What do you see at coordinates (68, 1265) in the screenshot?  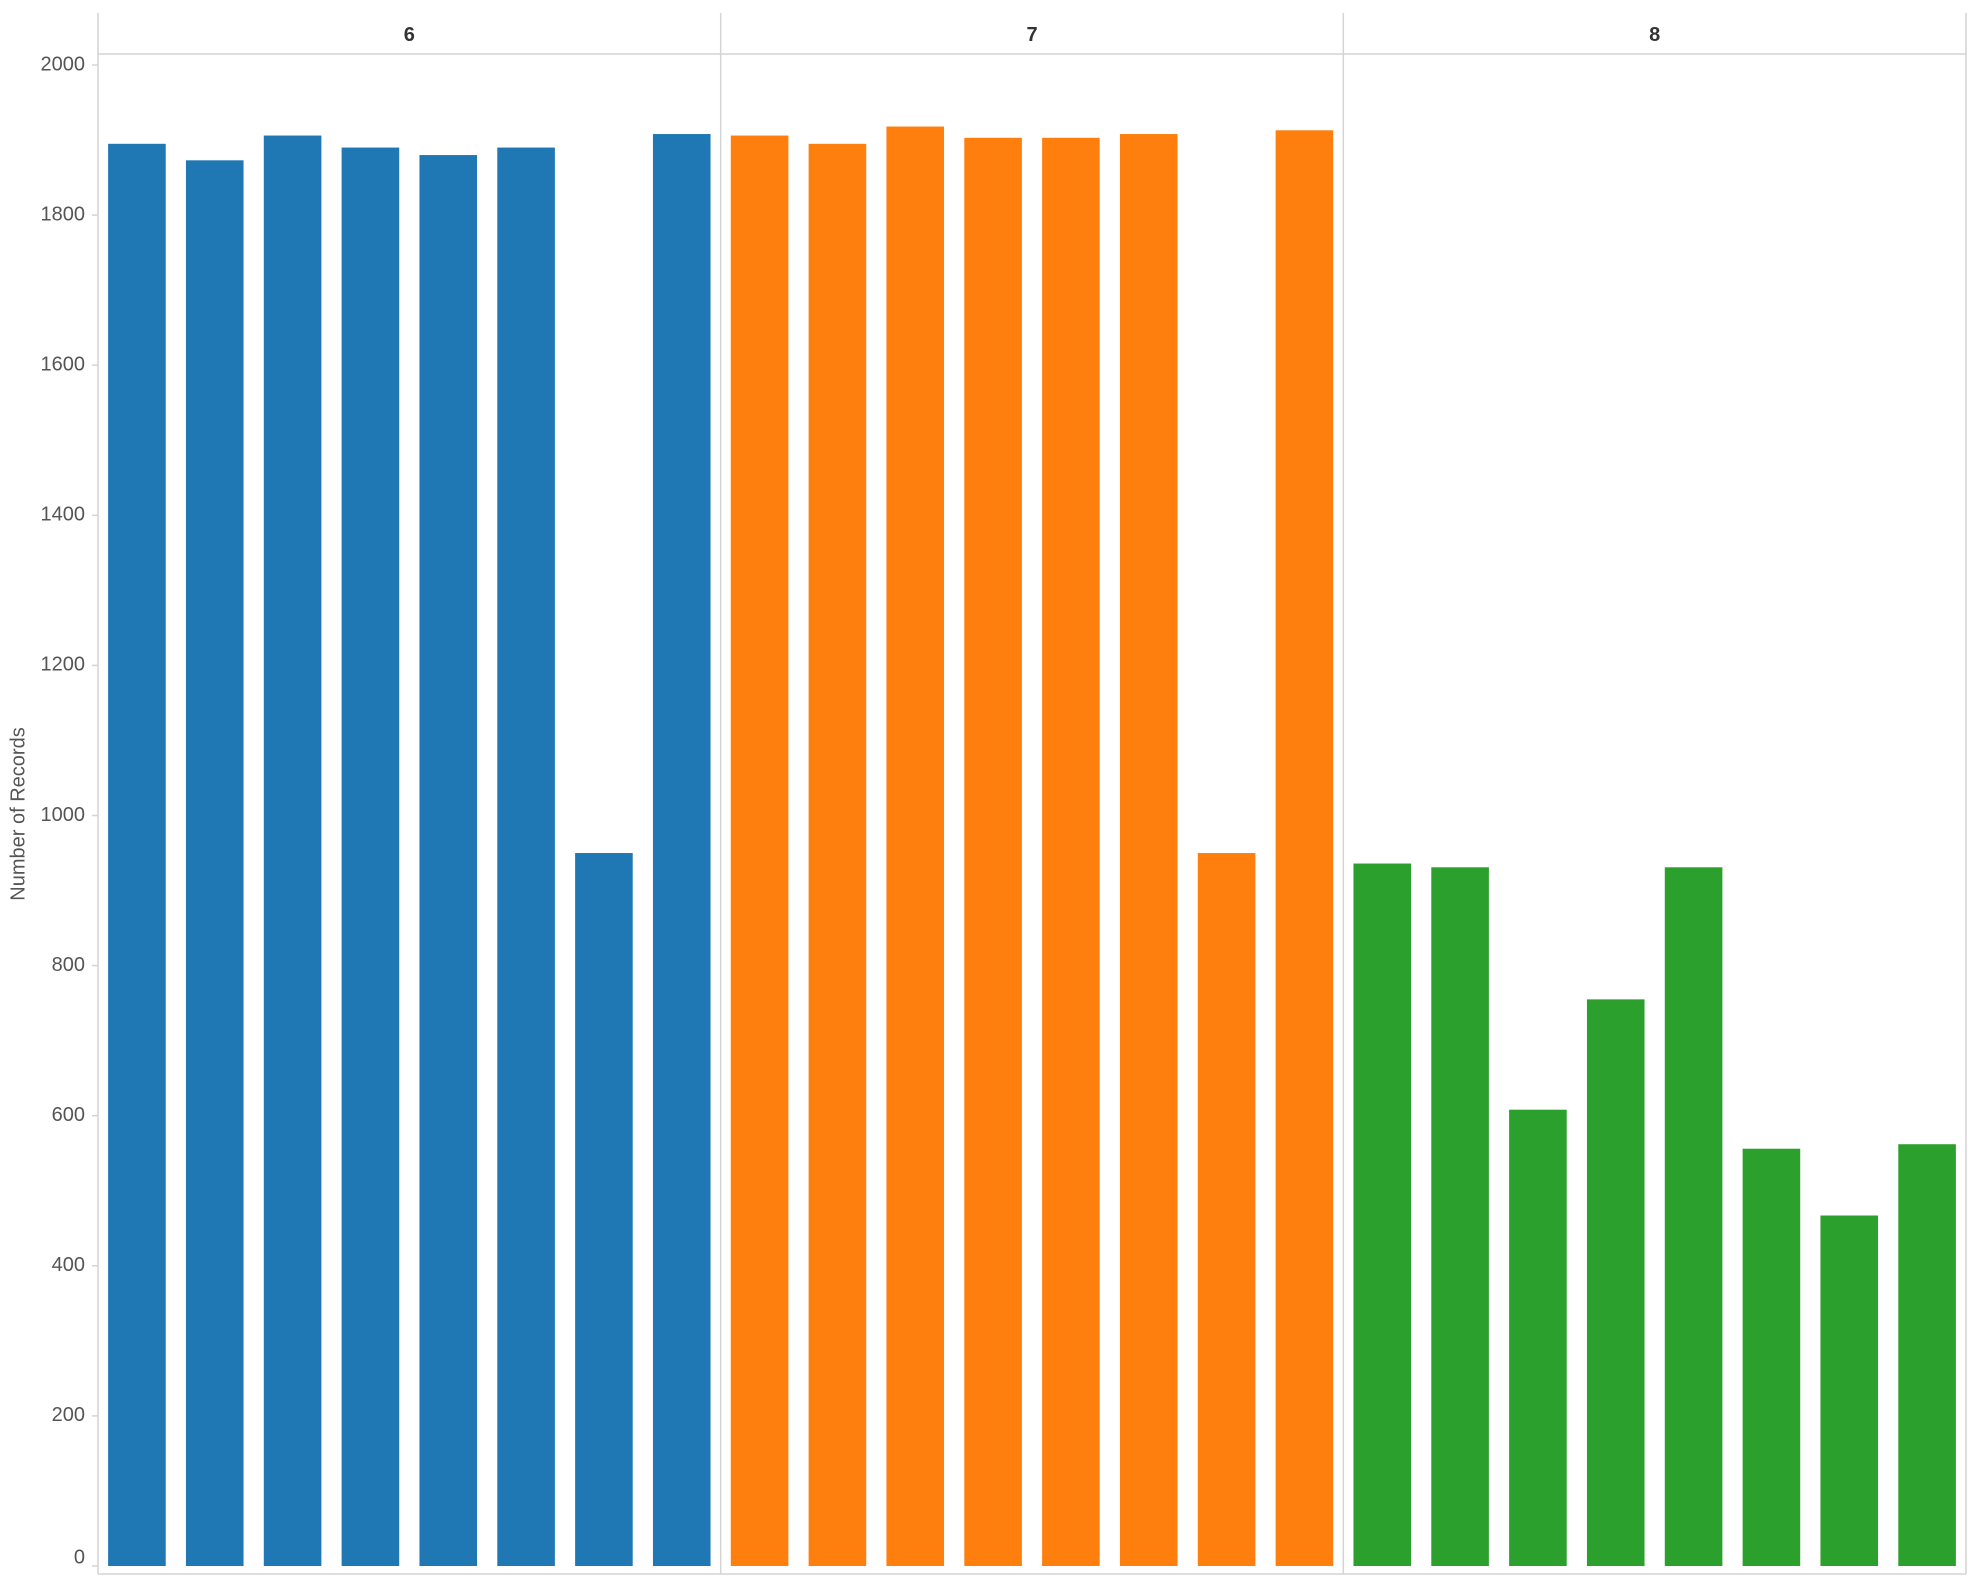 I see `y-tick-label: 400` at bounding box center [68, 1265].